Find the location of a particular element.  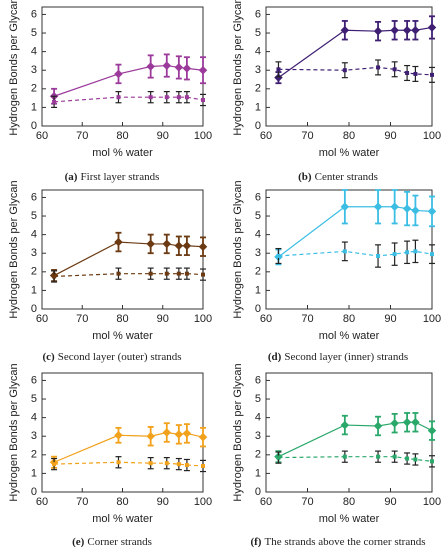

caption: (b) Center strands is located at coordinates (338, 177).